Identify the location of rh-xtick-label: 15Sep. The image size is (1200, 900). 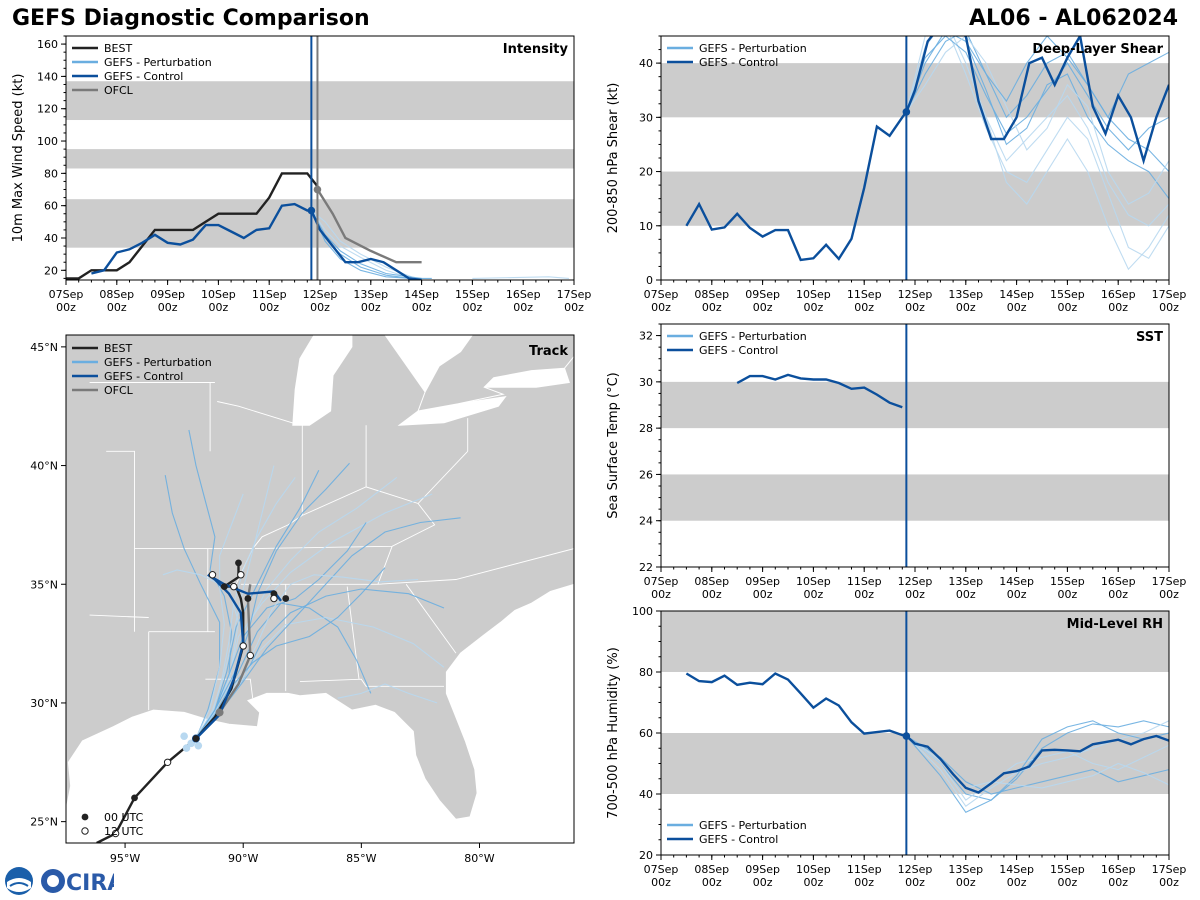
(1067, 869).